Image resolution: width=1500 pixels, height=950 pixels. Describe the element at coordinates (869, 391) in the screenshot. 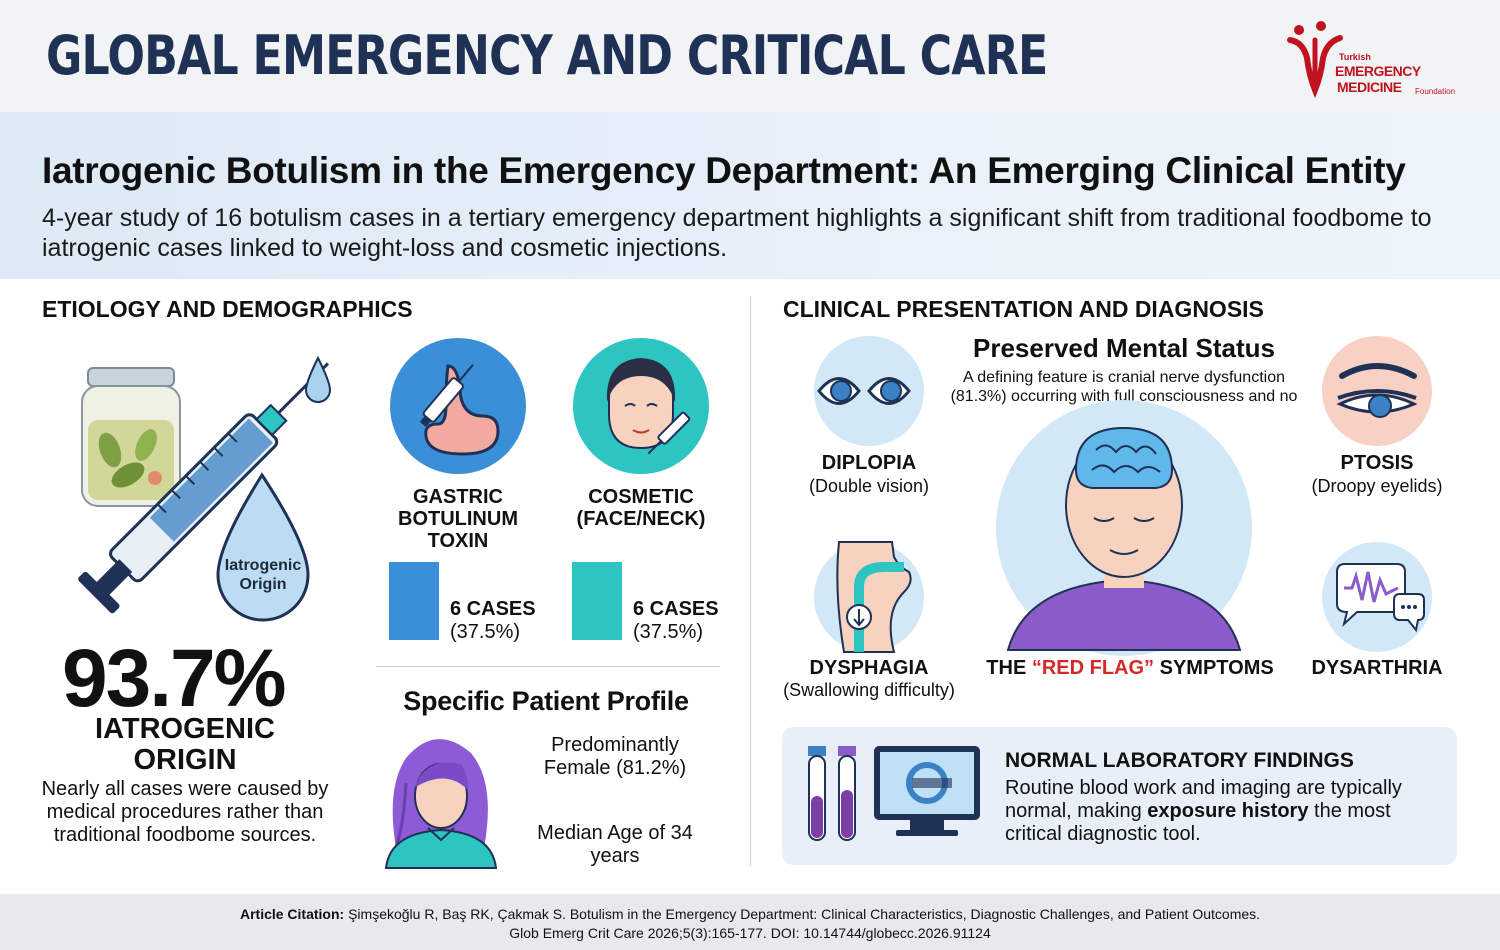

I see `eyes-icon` at that location.